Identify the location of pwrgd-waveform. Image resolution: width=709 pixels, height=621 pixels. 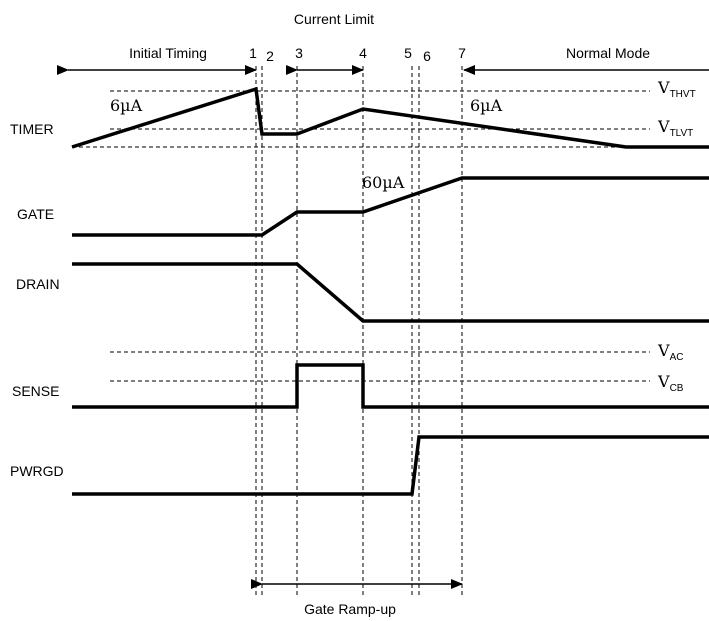
(390, 465).